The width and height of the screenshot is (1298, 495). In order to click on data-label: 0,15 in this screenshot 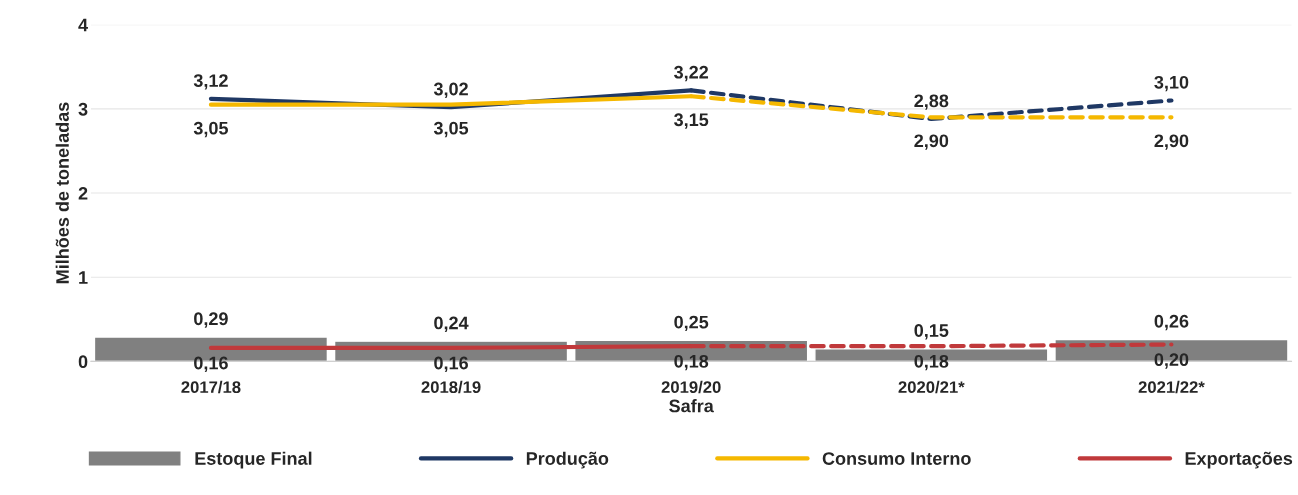, I will do `click(931, 332)`.